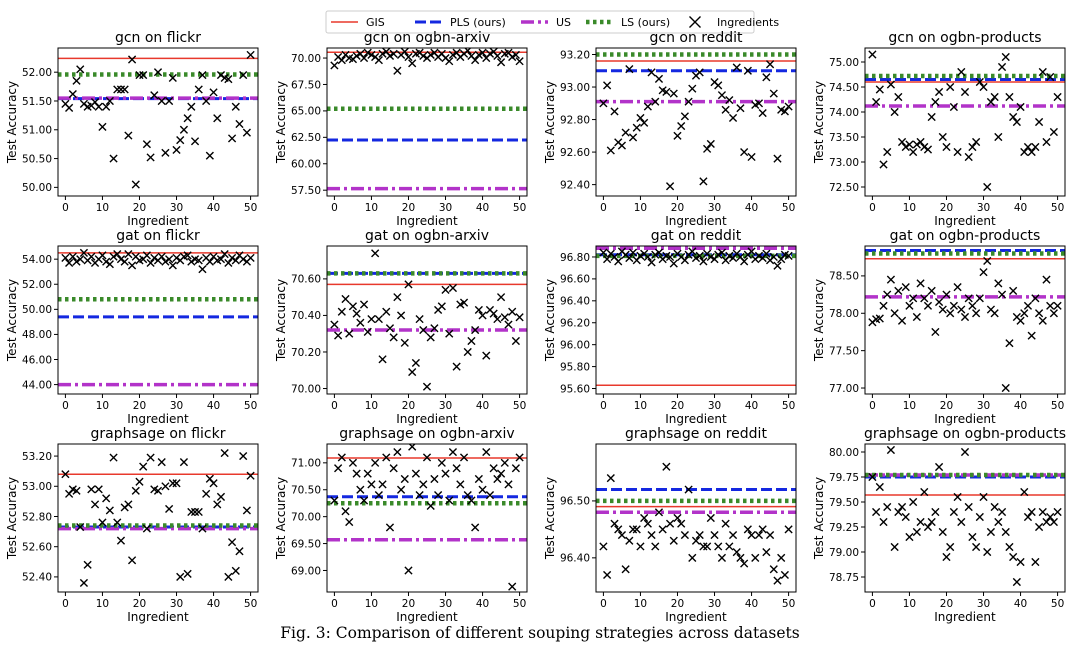 This screenshot has width=1080, height=661. What do you see at coordinates (983, 604) in the screenshot?
I see `x-tick-label: 30` at bounding box center [983, 604].